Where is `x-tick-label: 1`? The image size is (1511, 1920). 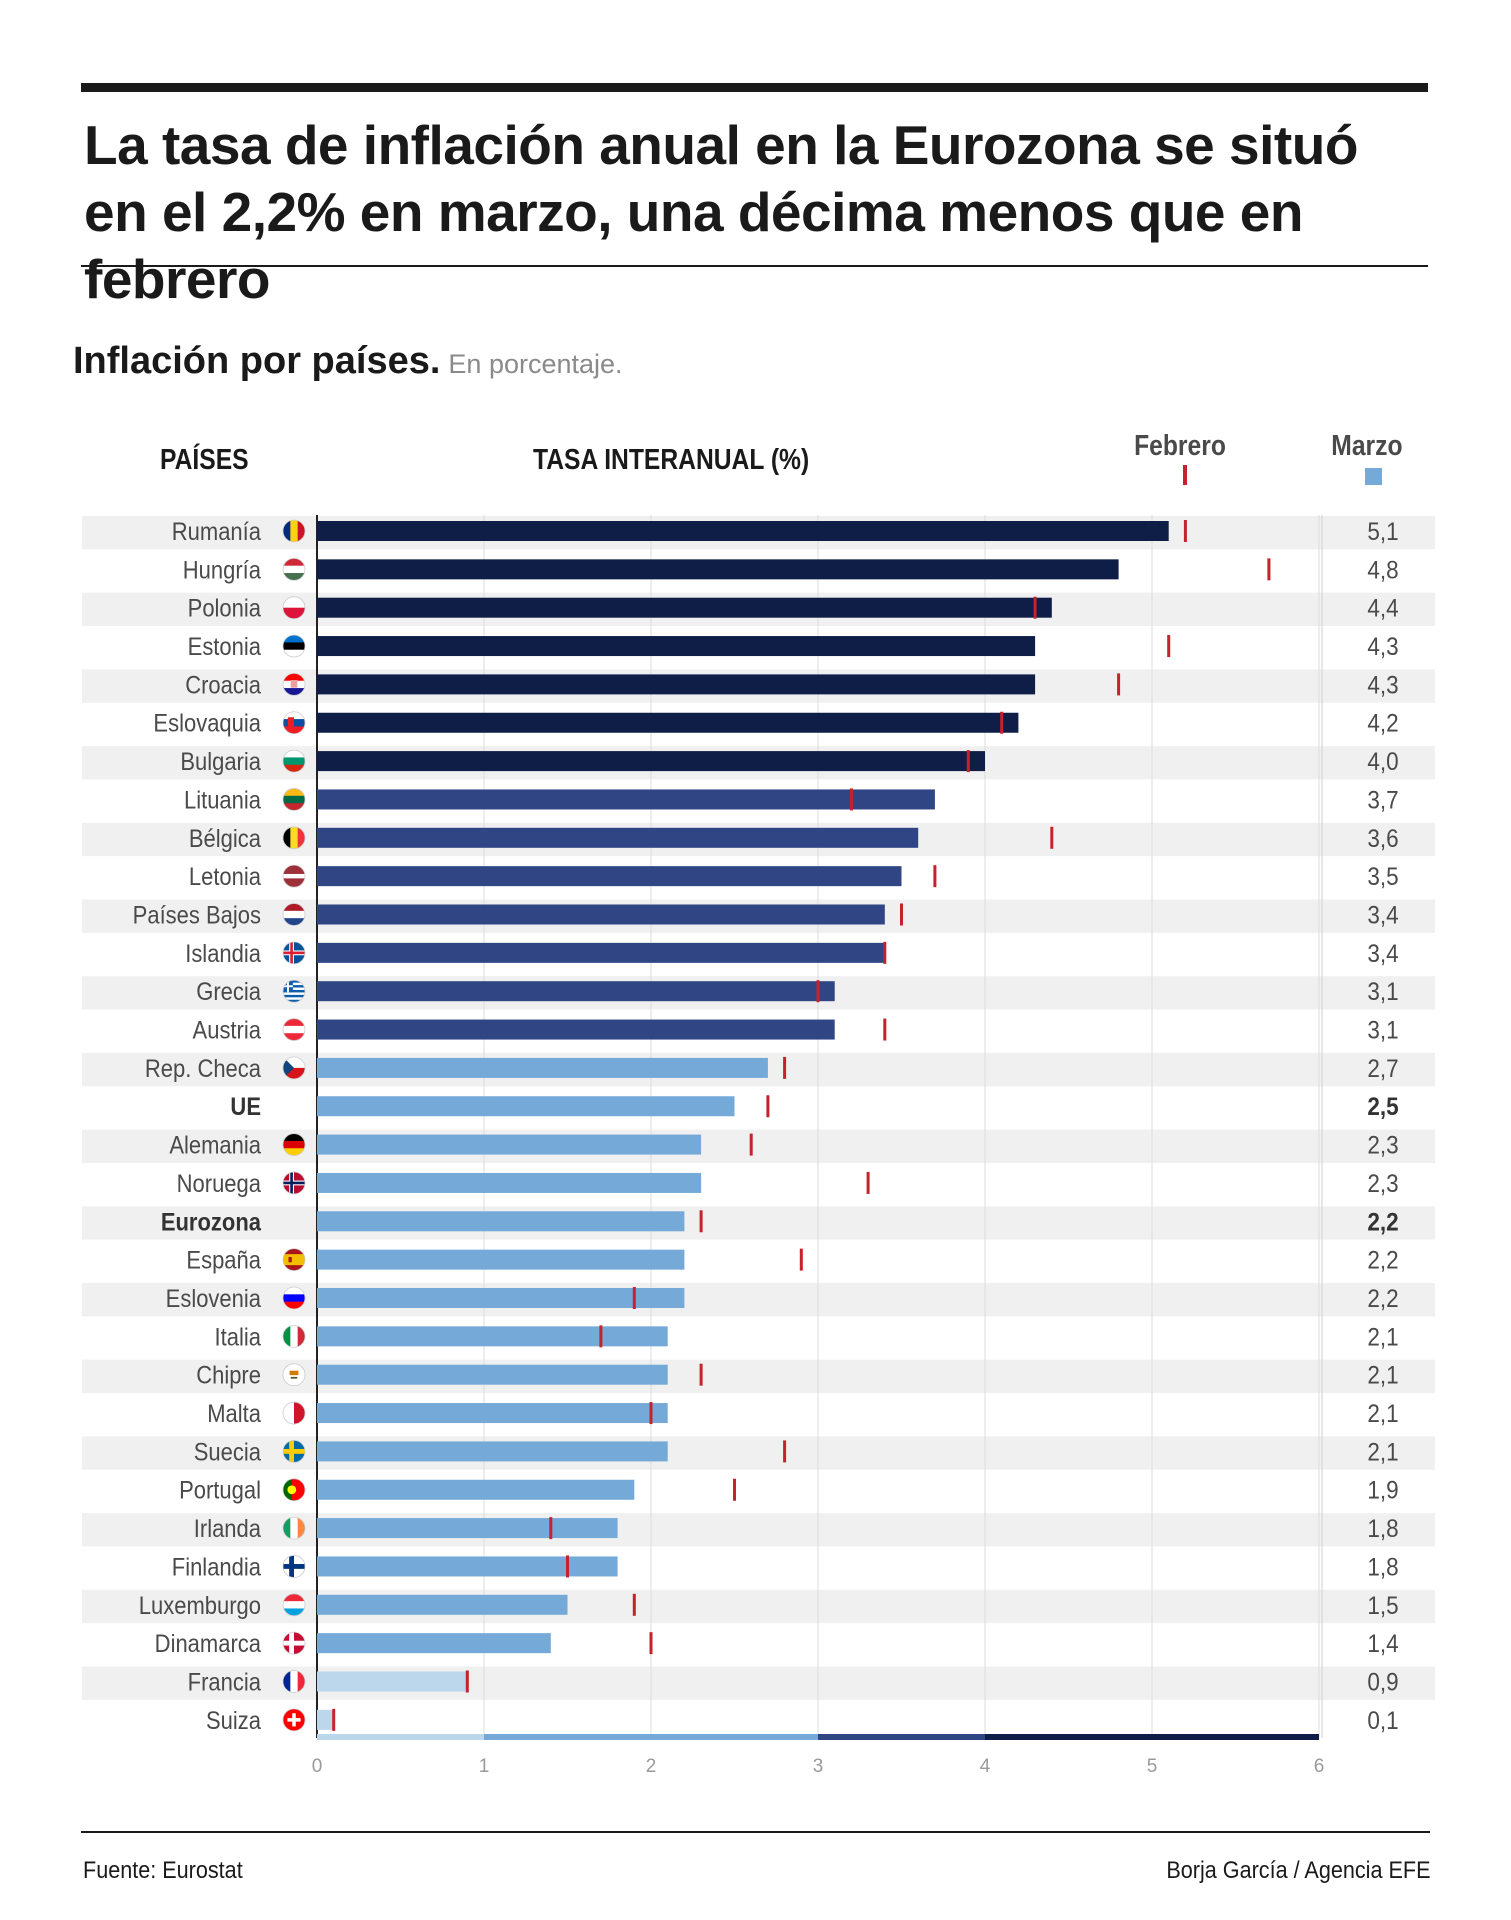
x-tick-label: 1 is located at coordinates (484, 1766).